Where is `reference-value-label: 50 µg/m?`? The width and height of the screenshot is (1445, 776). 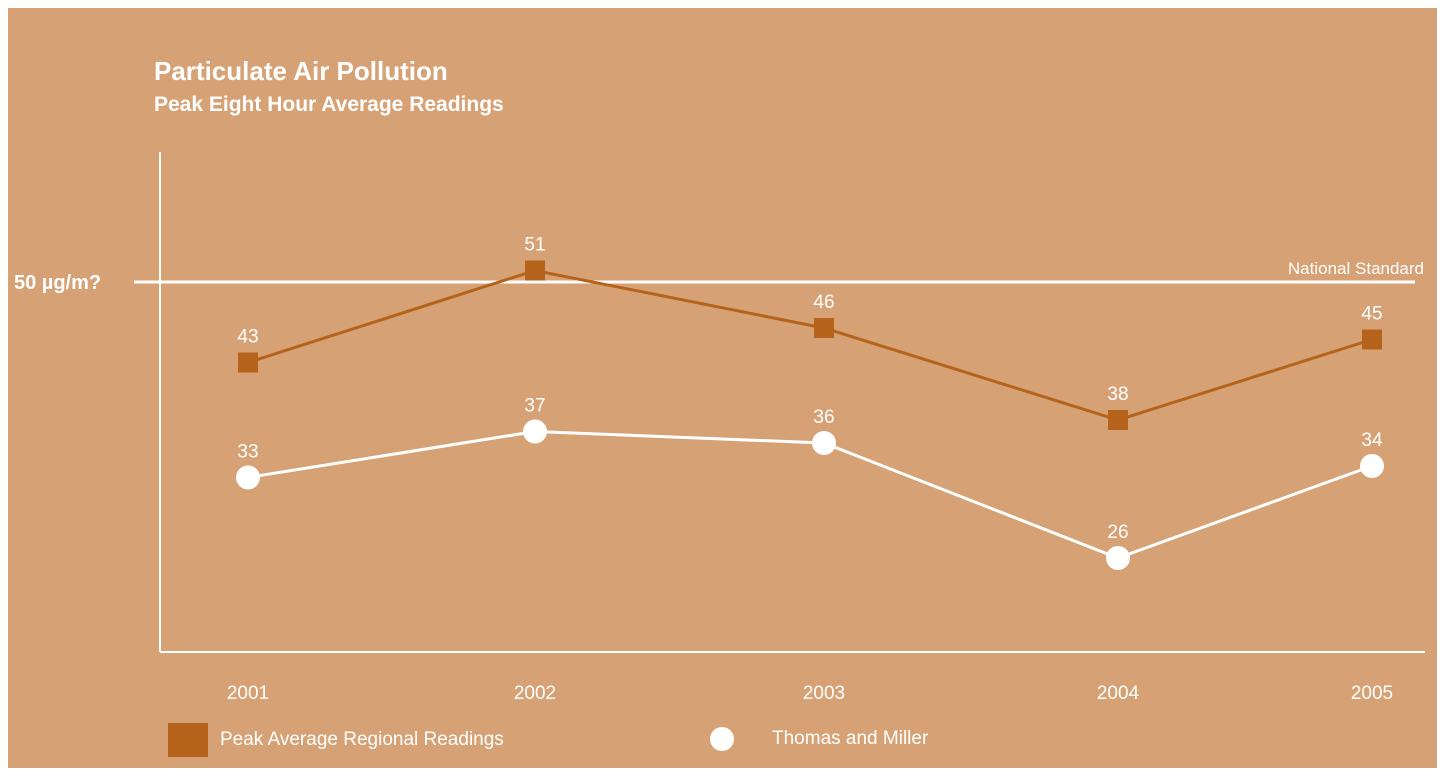
reference-value-label: 50 µg/m? is located at coordinates (57, 283).